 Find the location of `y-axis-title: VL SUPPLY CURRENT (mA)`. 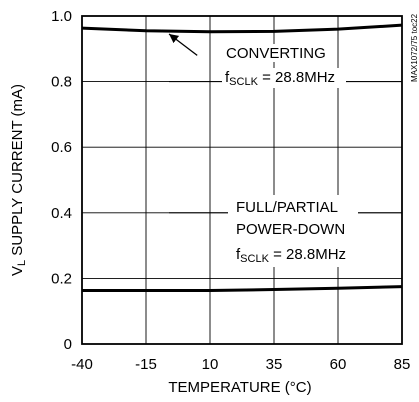

y-axis-title: VL SUPPLY CURRENT (mA) is located at coordinates (18, 180).